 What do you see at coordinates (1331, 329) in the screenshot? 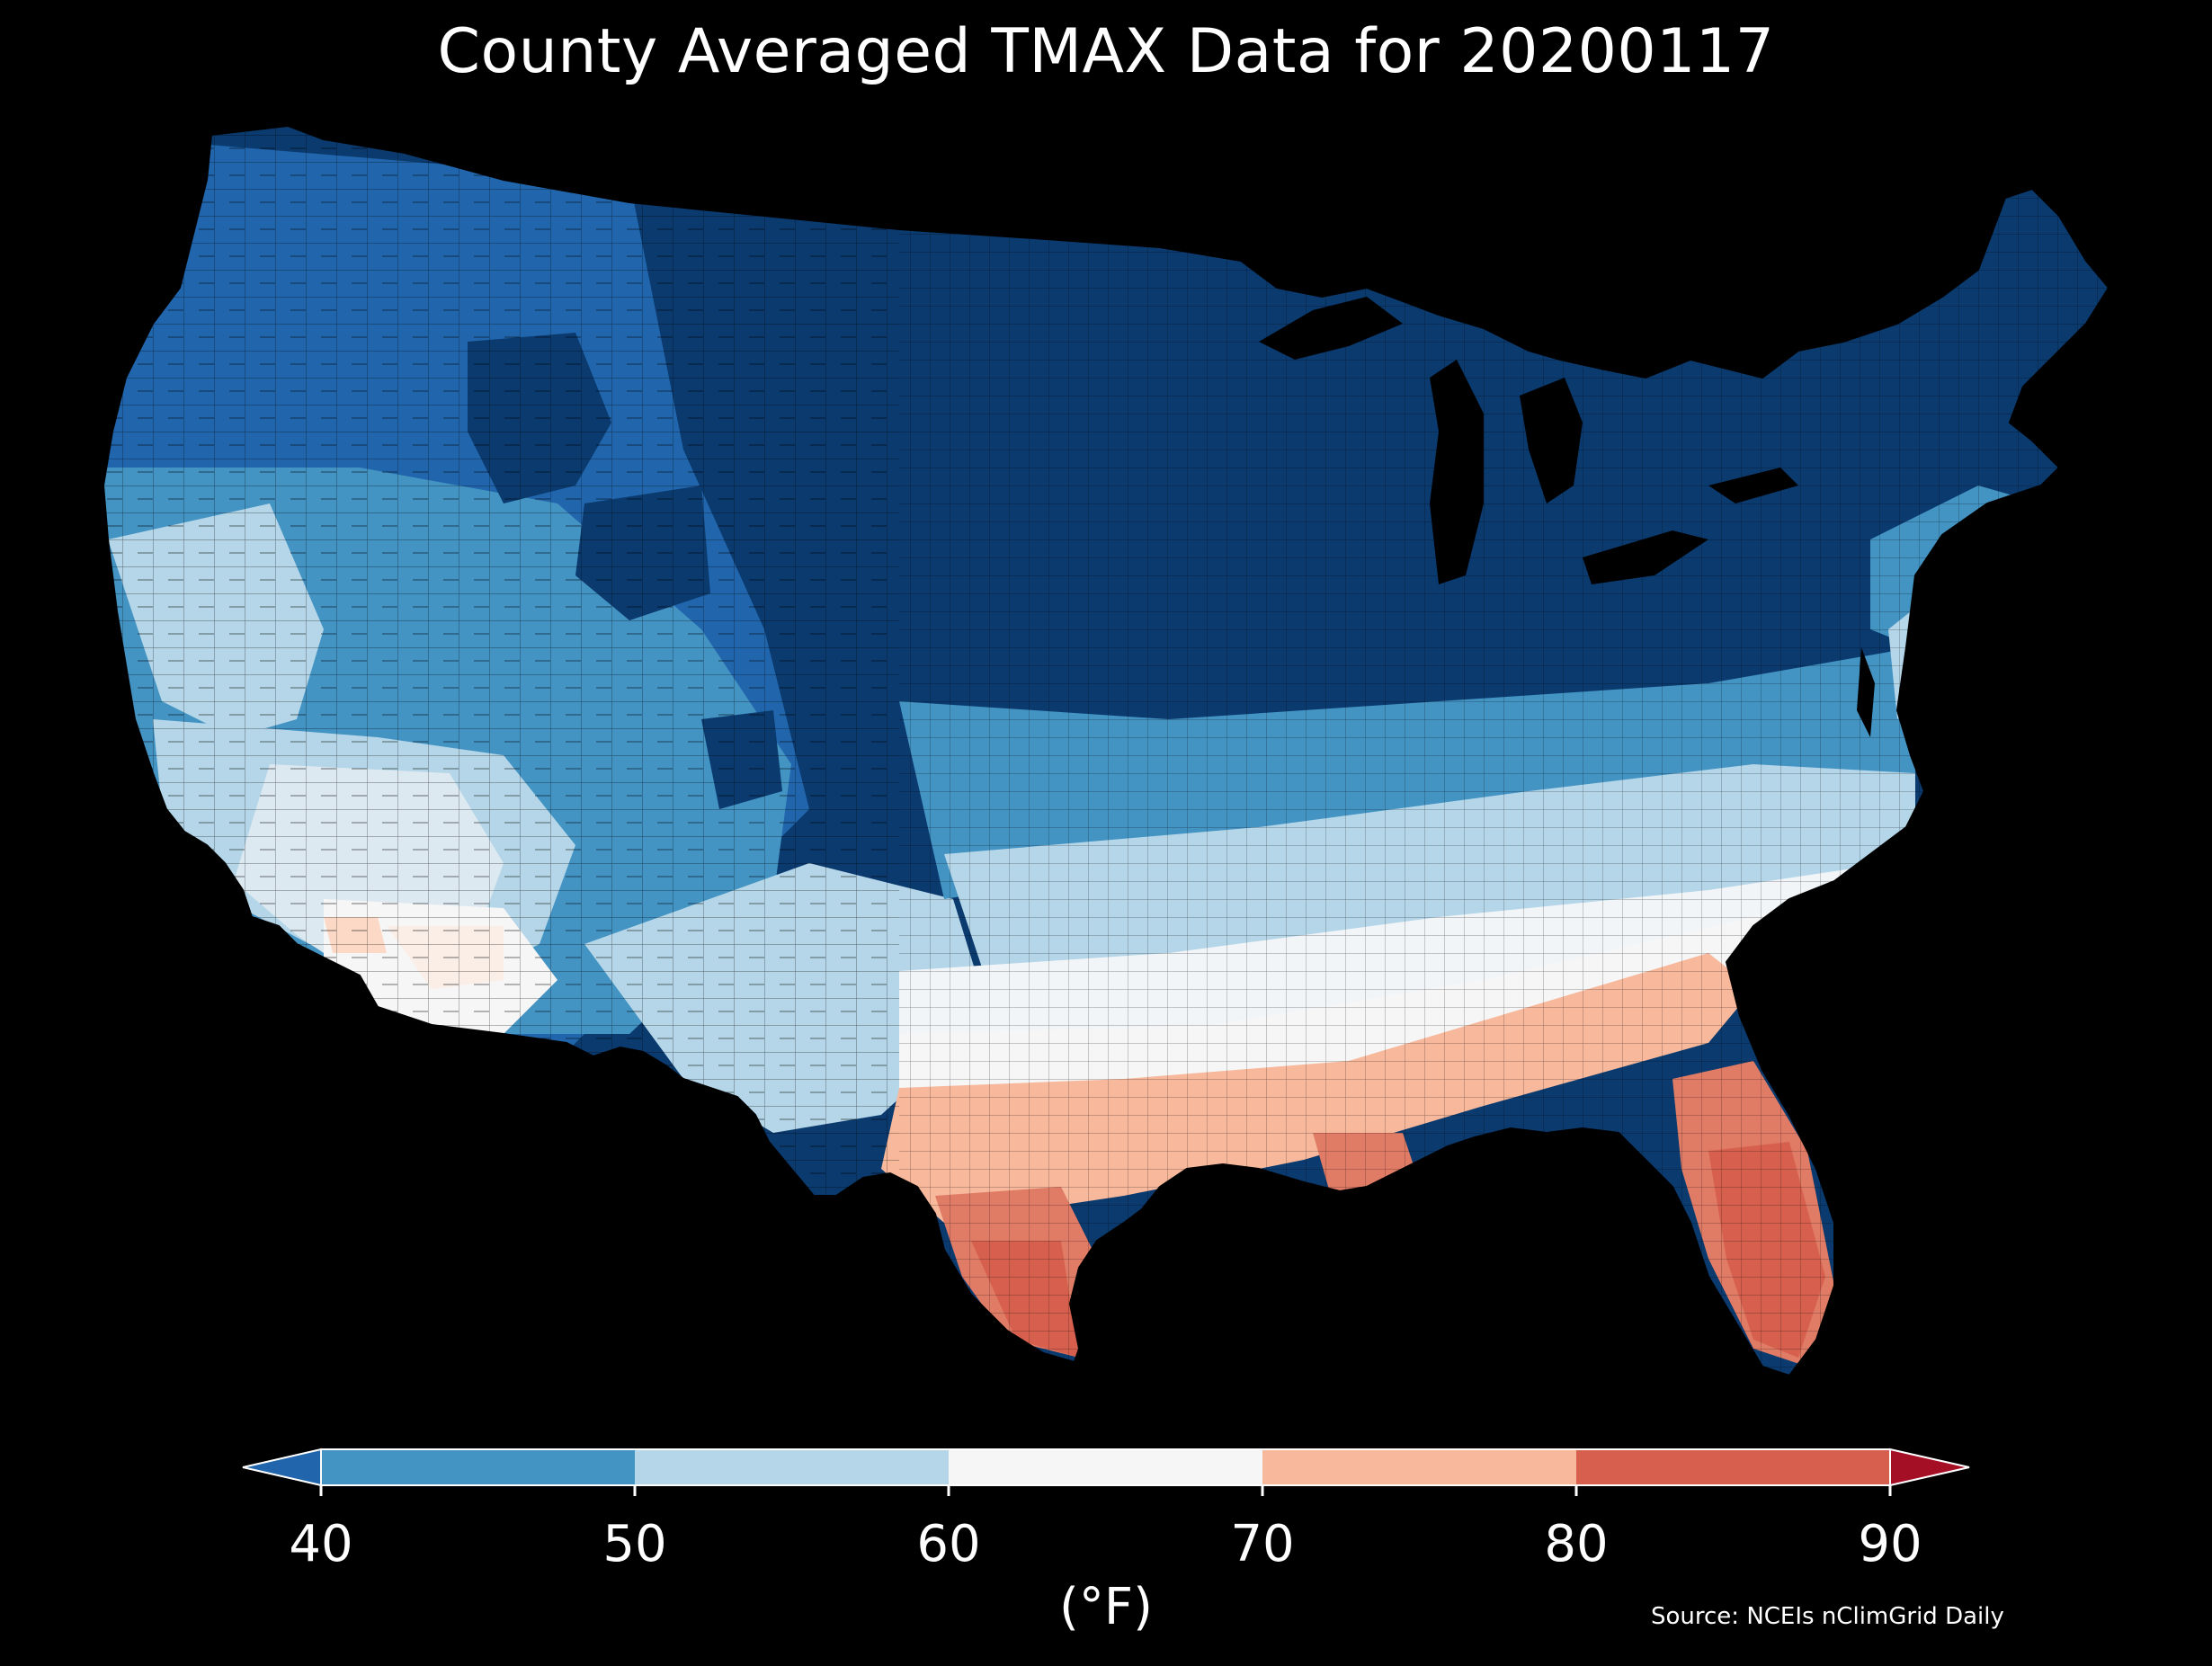
I see `lake-superior` at bounding box center [1331, 329].